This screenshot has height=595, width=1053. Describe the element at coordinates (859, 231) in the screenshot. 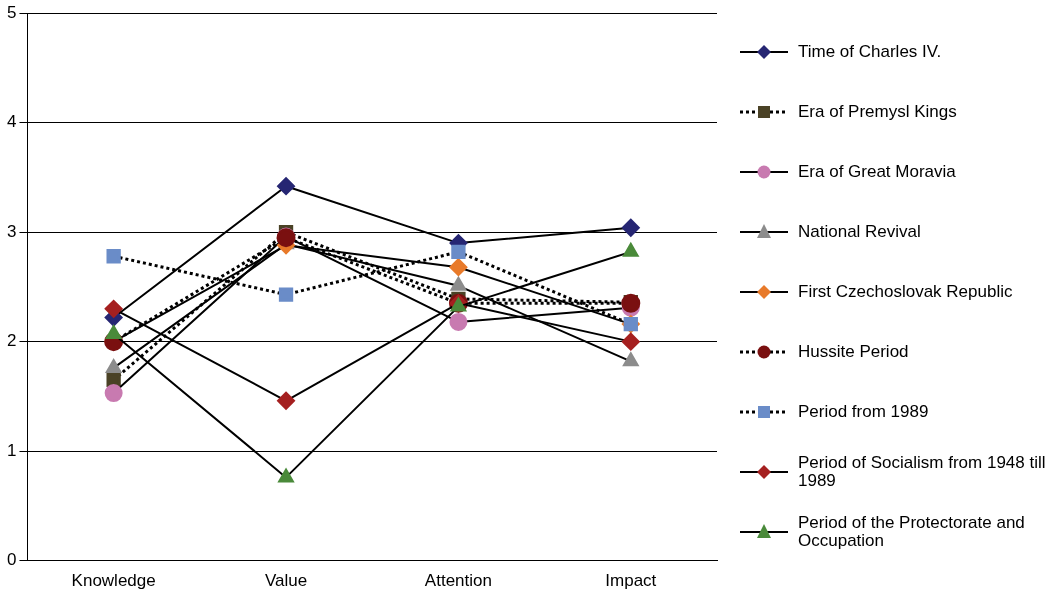

I see `legend-label: National Revival` at that location.